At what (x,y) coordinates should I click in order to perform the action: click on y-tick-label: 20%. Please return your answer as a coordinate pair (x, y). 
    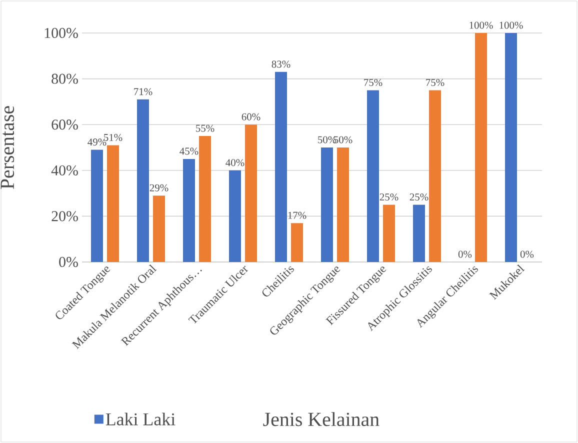
    Looking at the image, I should click on (65, 216).